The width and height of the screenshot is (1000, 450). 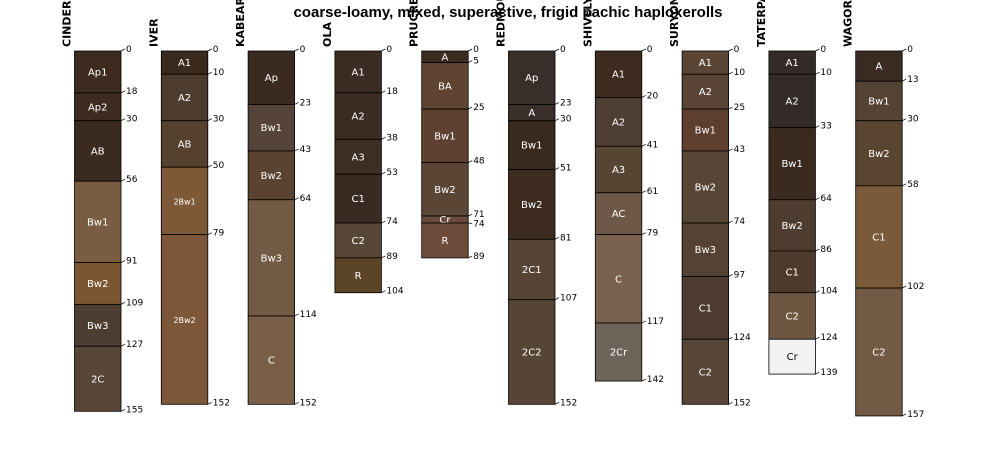 I want to click on profile-name: CINDERSPRING, so click(x=67, y=23).